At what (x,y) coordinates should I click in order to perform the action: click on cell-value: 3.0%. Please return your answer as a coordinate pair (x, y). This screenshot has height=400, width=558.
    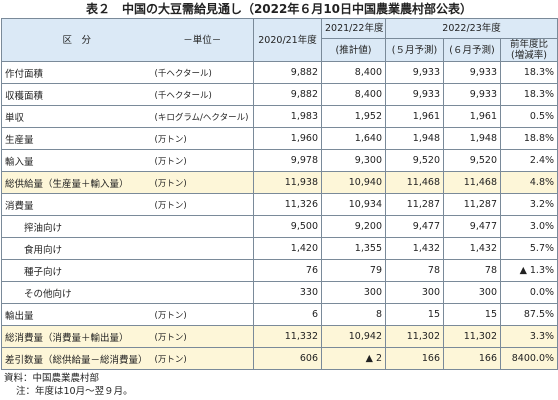
    Looking at the image, I should click on (528, 226).